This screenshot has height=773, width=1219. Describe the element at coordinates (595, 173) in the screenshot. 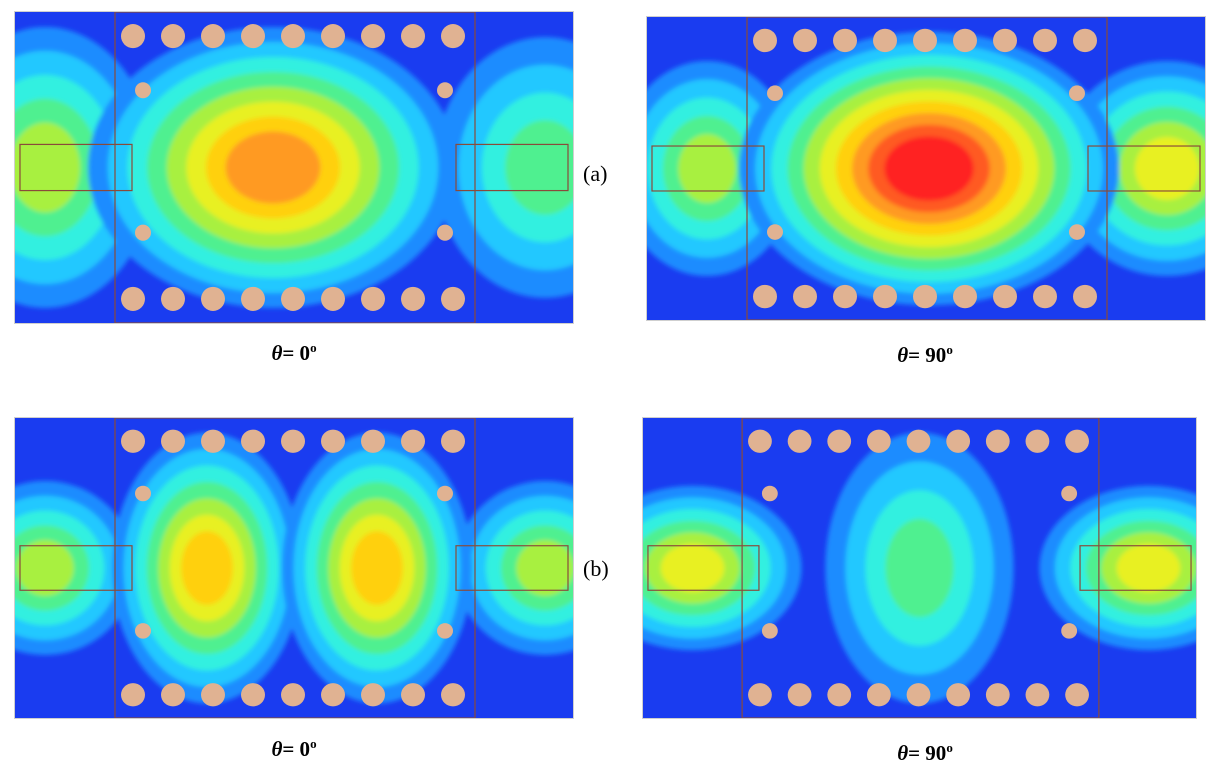

I see `row-label: (a)` at that location.